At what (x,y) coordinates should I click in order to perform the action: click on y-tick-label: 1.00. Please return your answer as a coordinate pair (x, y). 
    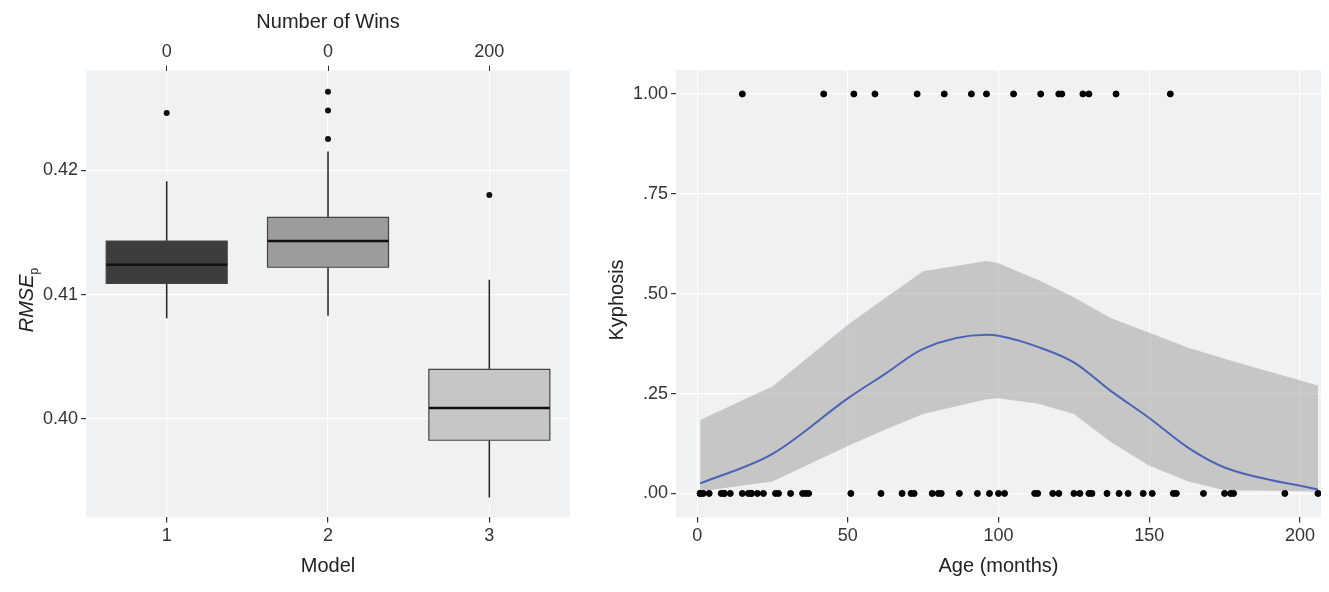
    Looking at the image, I should click on (650, 92).